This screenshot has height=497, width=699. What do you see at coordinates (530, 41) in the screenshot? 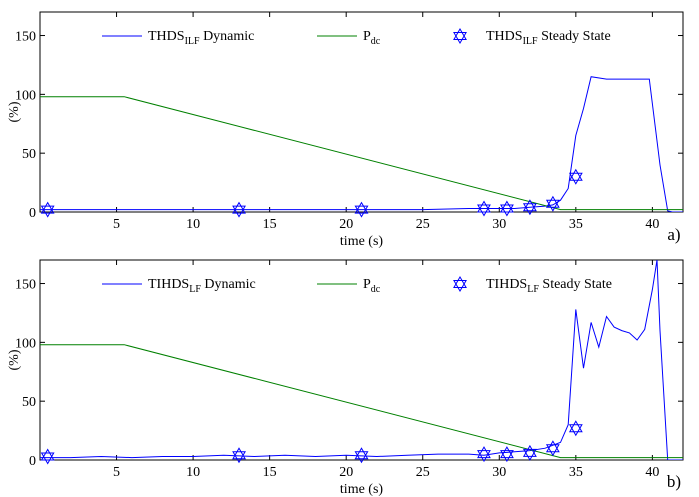
I see `legend-entry-3-subscript: ILF` at bounding box center [530, 41].